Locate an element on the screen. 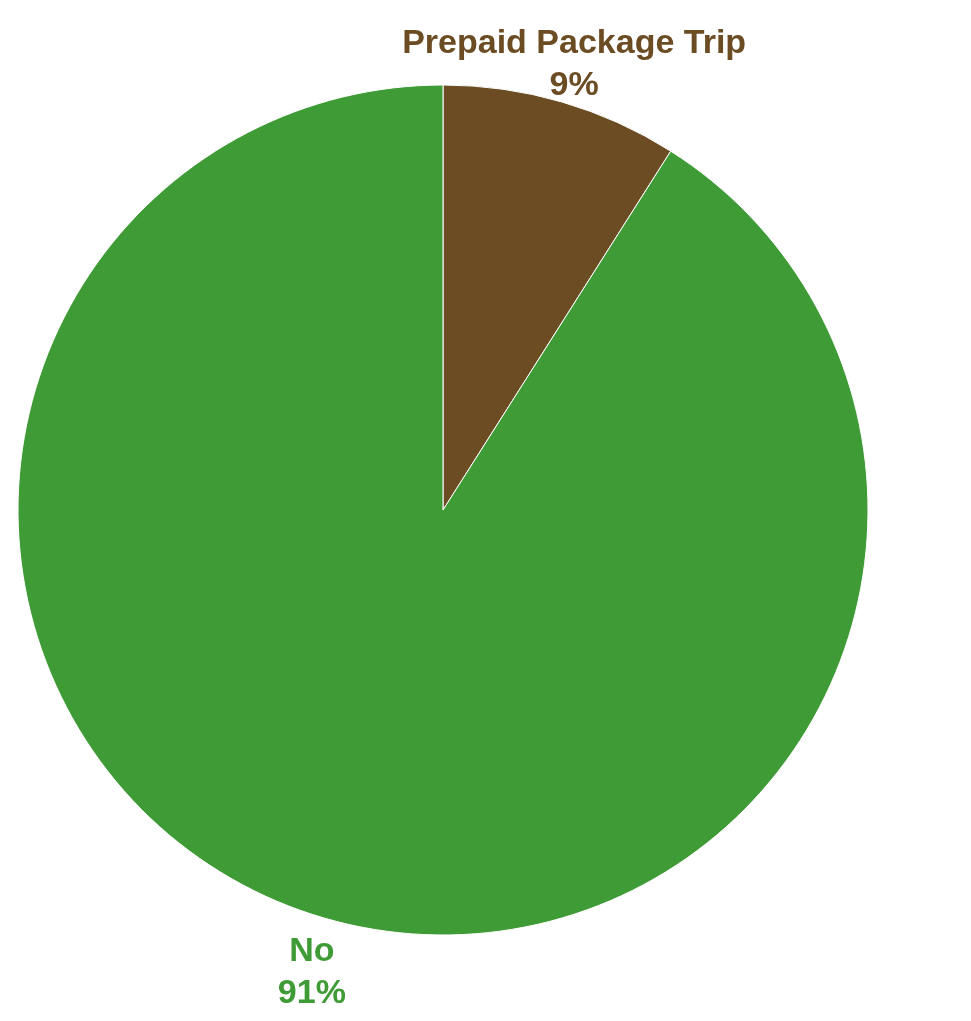 The height and width of the screenshot is (1021, 971). slice-label: Prepaid Package Trip is located at coordinates (574, 40).